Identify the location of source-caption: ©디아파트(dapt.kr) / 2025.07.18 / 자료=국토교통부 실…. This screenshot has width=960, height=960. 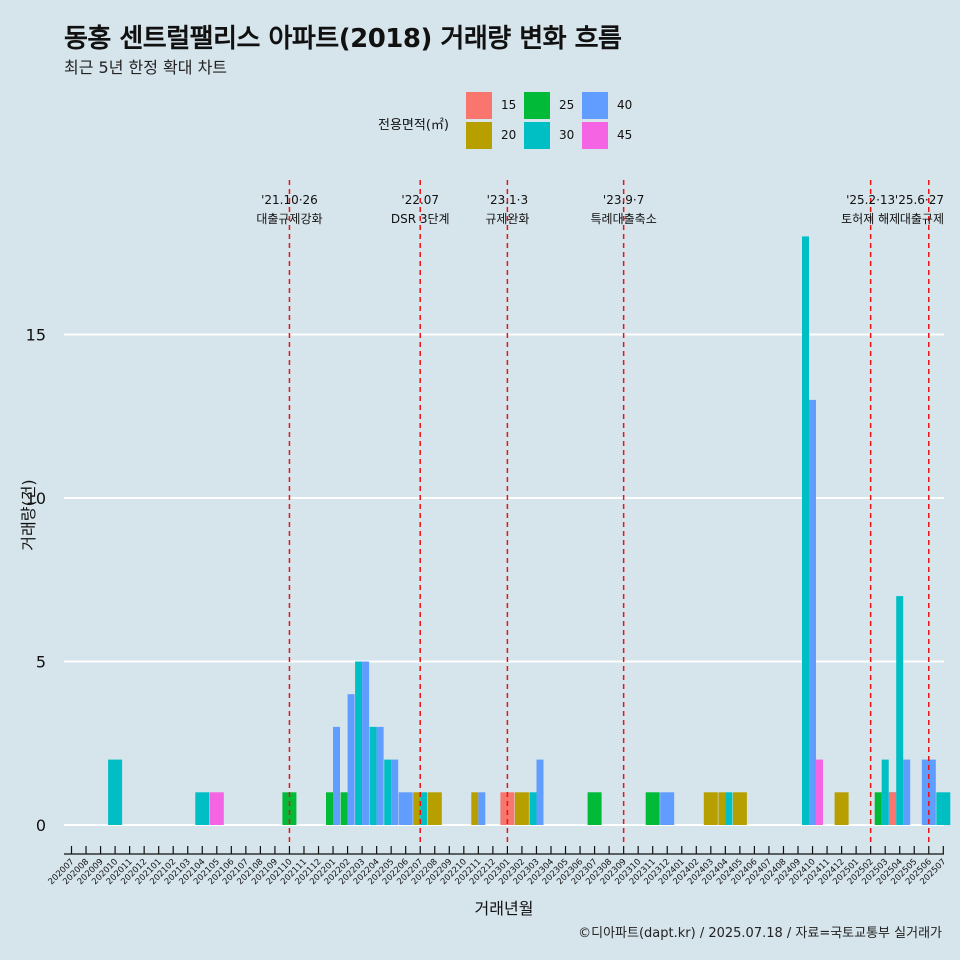
(760, 933).